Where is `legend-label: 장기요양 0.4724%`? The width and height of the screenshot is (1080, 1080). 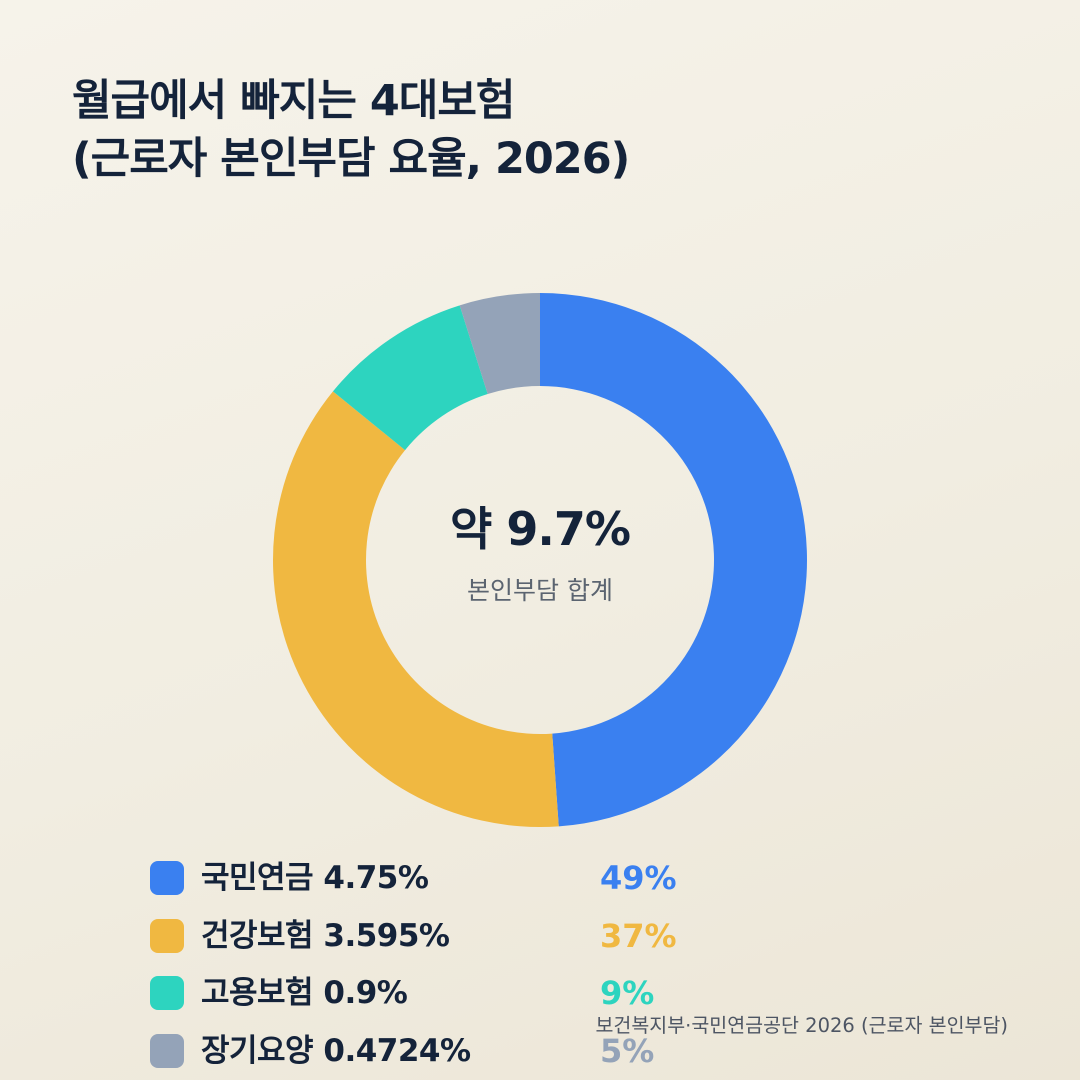
legend-label: 장기요양 0.4724% is located at coordinates (336, 1050).